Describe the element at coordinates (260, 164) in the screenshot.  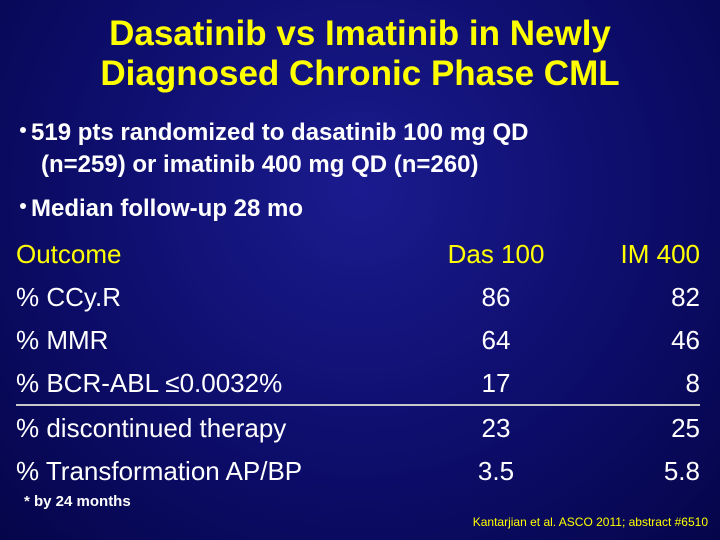
I see `bullet-1-continuation: (n=259) or imatinib 400 mg QD (n=260)` at that location.